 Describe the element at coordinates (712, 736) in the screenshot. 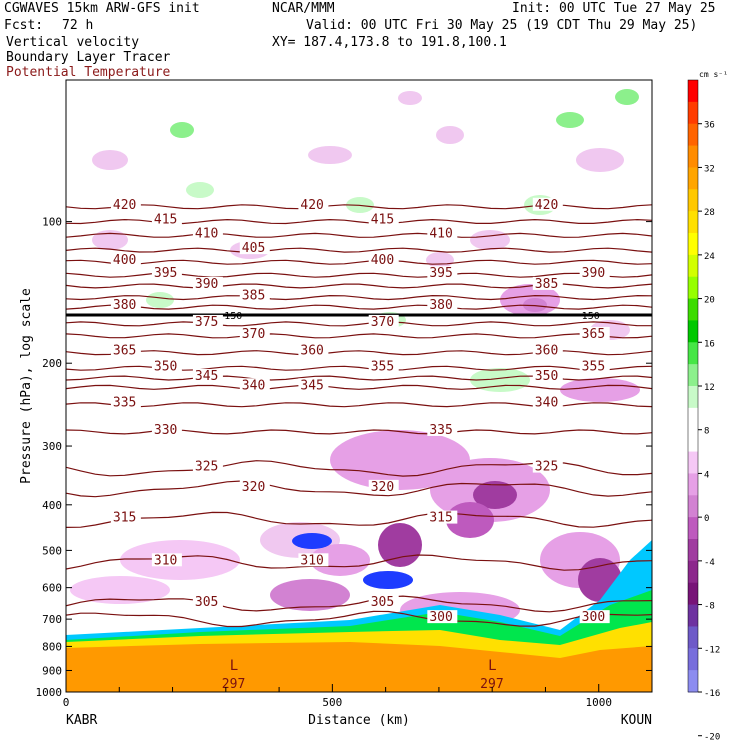

I see `colorbar-label: -20` at that location.